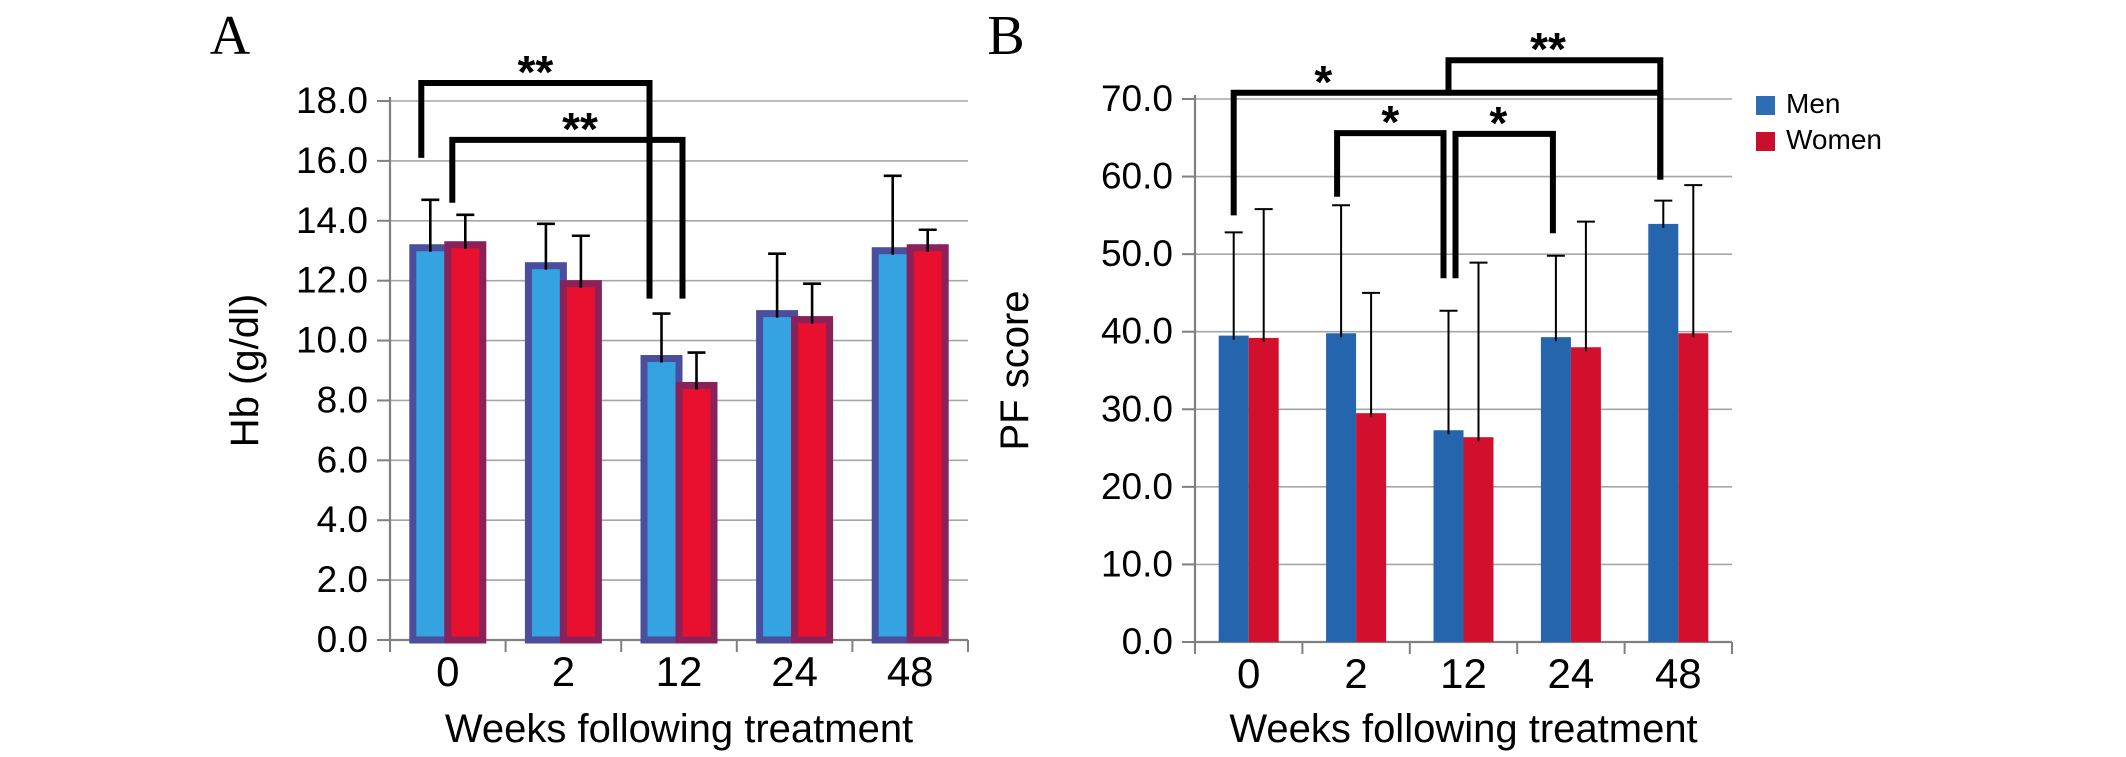  What do you see at coordinates (332, 160) in the screenshot?
I see `y-tick-label: 16.0` at bounding box center [332, 160].